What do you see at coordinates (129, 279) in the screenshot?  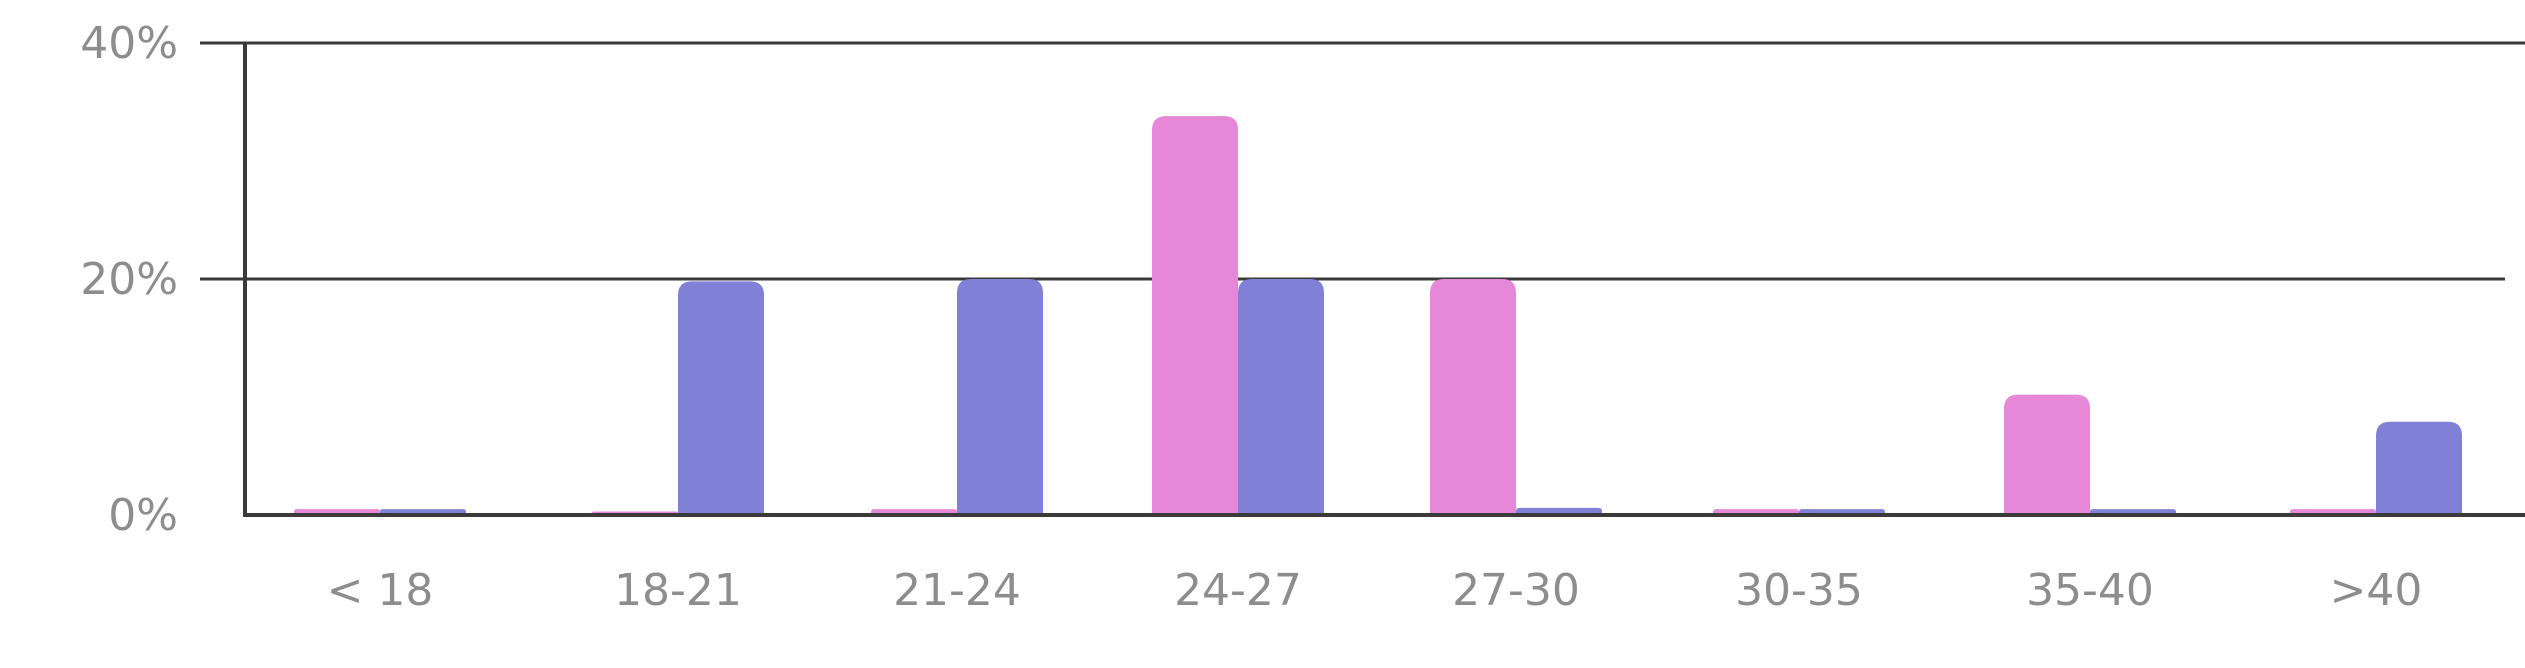 I see `y-tick-label: 20%` at bounding box center [129, 279].